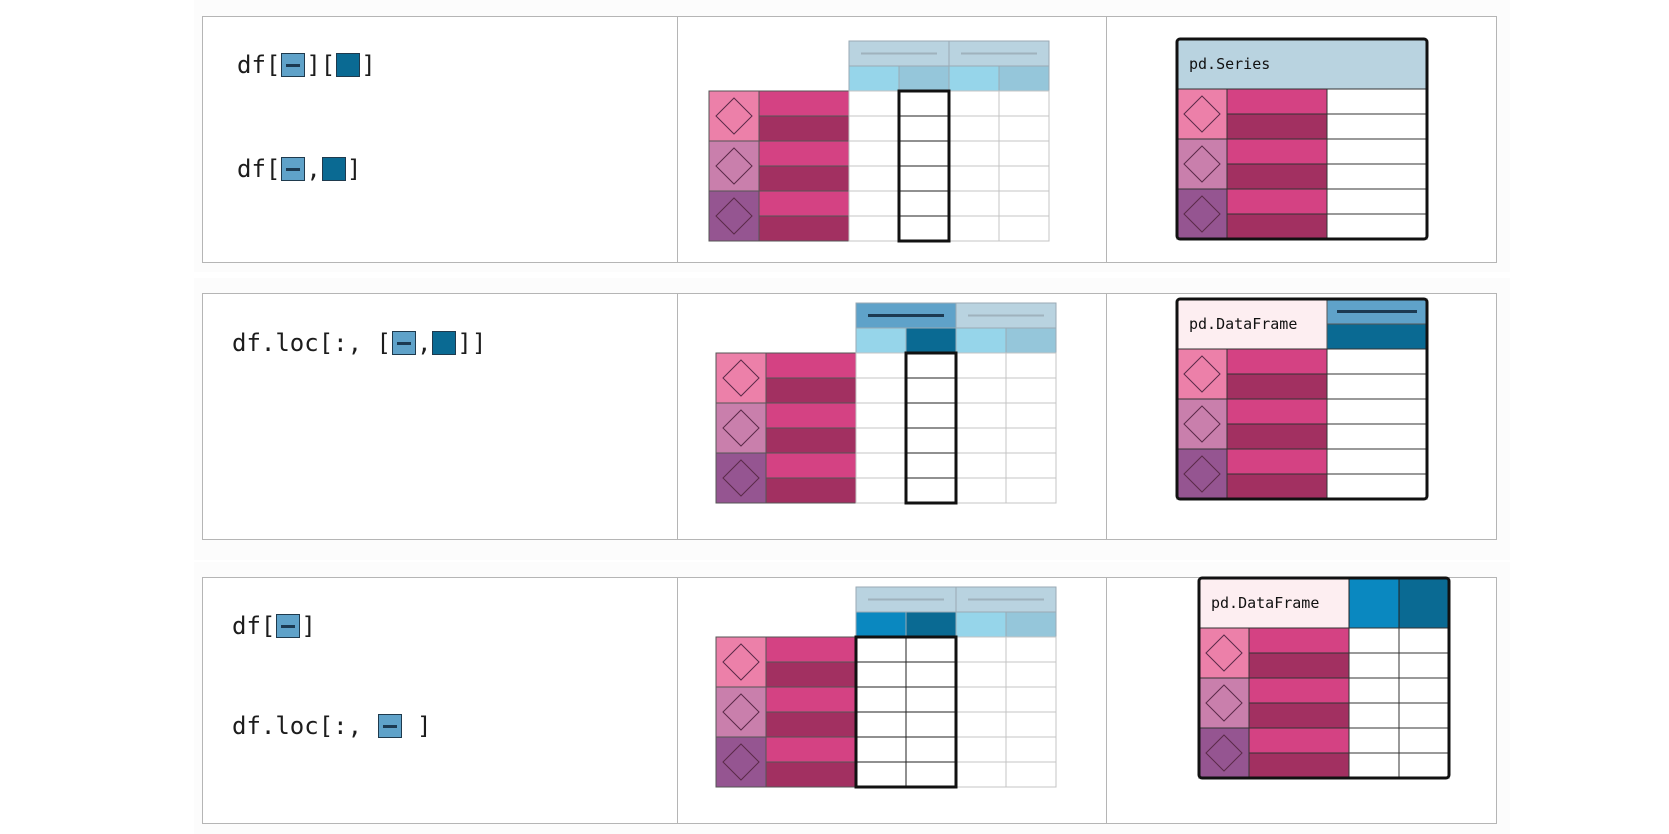 The height and width of the screenshot is (834, 1669). I want to click on code-text: df[, so click(259, 169).